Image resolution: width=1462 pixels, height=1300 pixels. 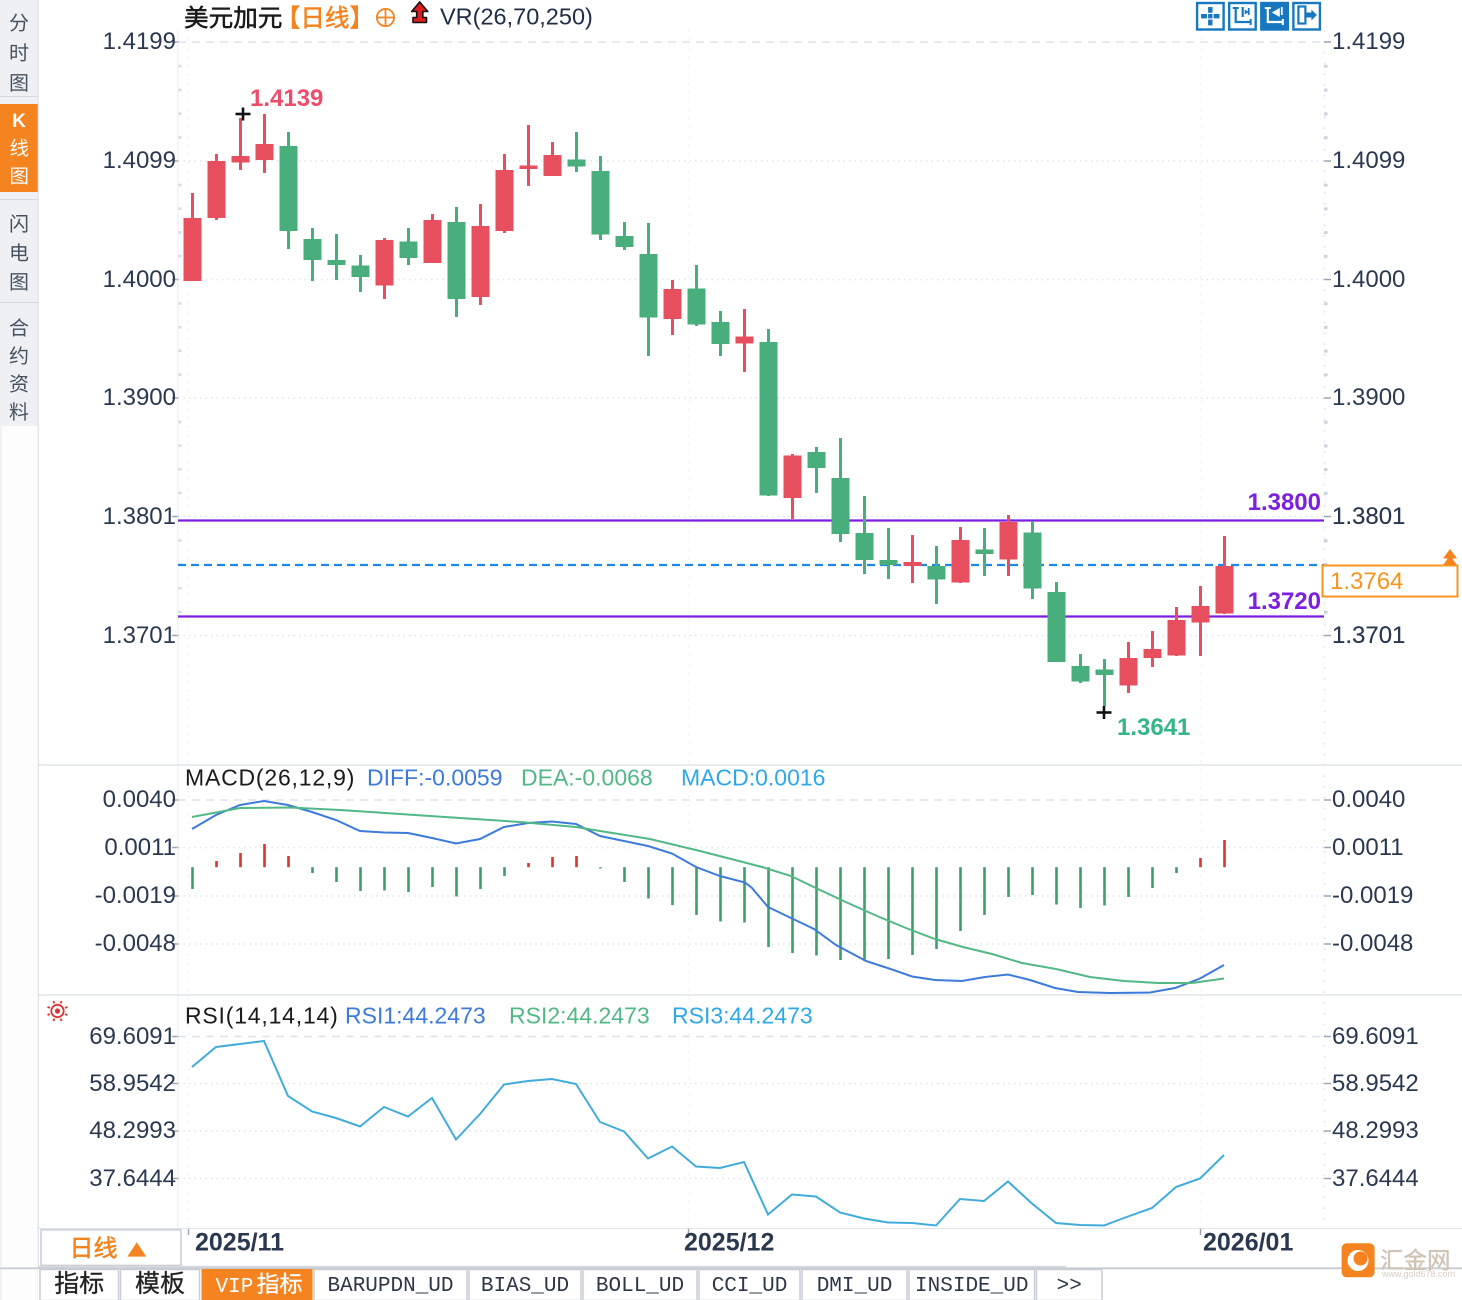 I want to click on svg-text: CCI_UD, so click(x=750, y=1286).